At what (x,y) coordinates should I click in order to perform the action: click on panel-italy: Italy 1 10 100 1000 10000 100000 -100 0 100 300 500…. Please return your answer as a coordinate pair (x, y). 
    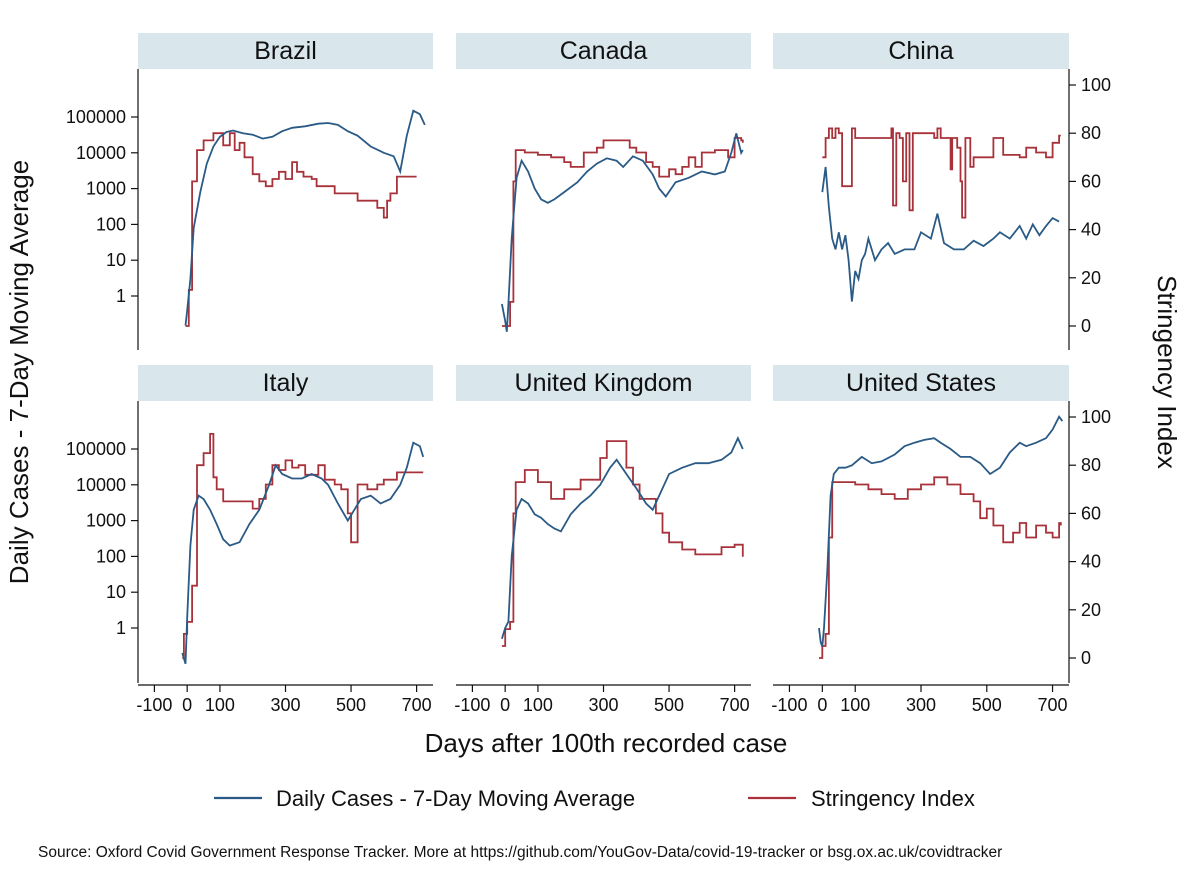
    Looking at the image, I should click on (249, 540).